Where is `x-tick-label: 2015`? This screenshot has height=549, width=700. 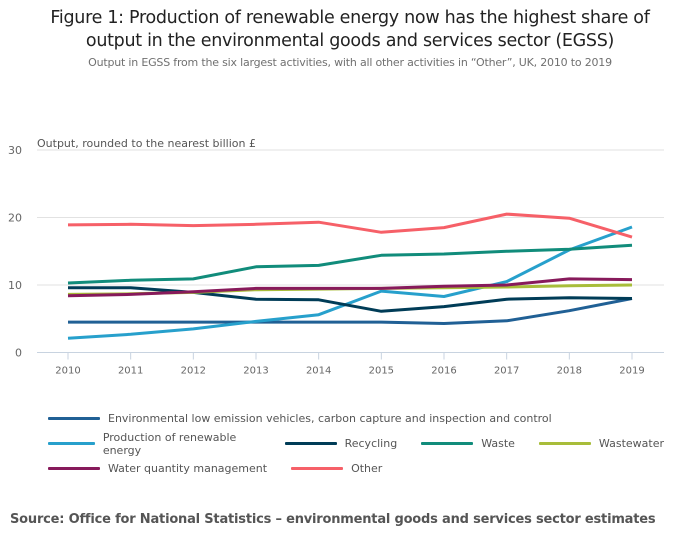
x-tick-label: 2015 is located at coordinates (381, 371).